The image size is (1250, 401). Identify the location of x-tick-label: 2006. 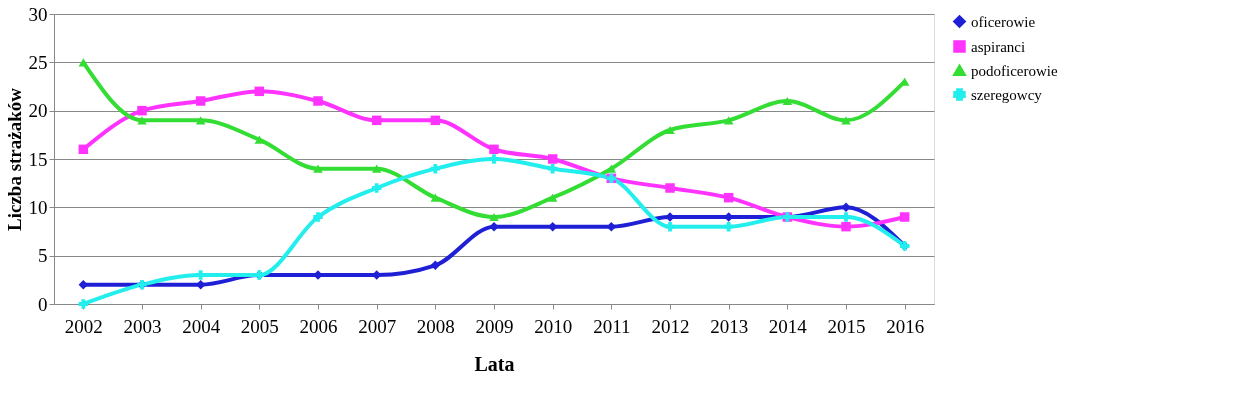
(318, 326).